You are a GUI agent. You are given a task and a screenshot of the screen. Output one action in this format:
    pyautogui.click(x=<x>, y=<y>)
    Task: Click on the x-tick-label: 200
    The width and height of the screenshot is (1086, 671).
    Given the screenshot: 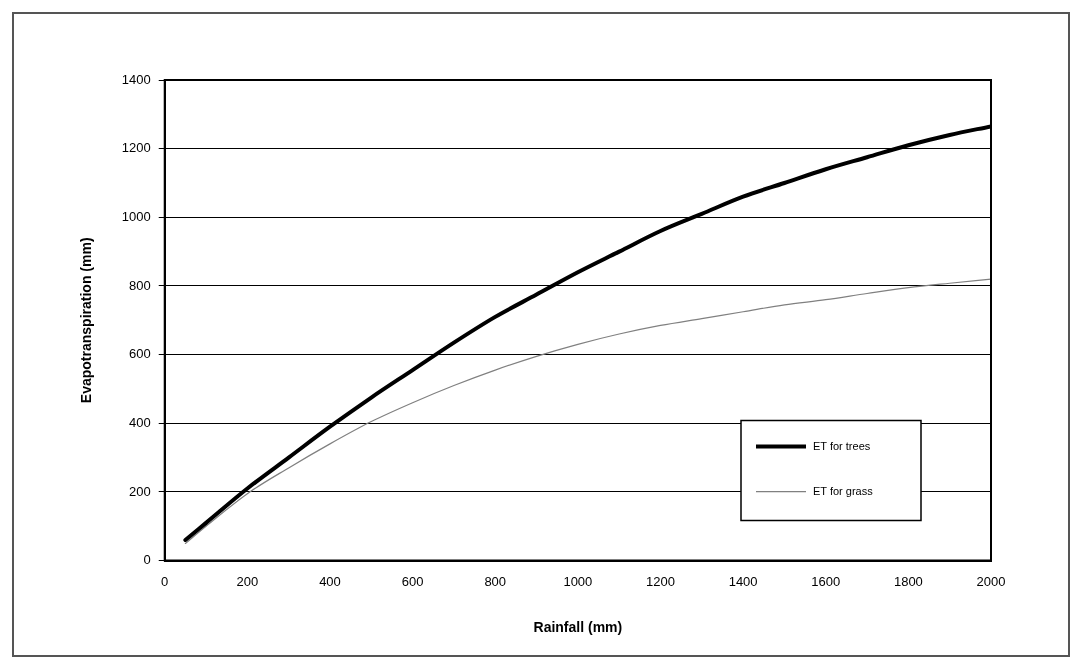 What is the action you would take?
    pyautogui.click(x=247, y=581)
    